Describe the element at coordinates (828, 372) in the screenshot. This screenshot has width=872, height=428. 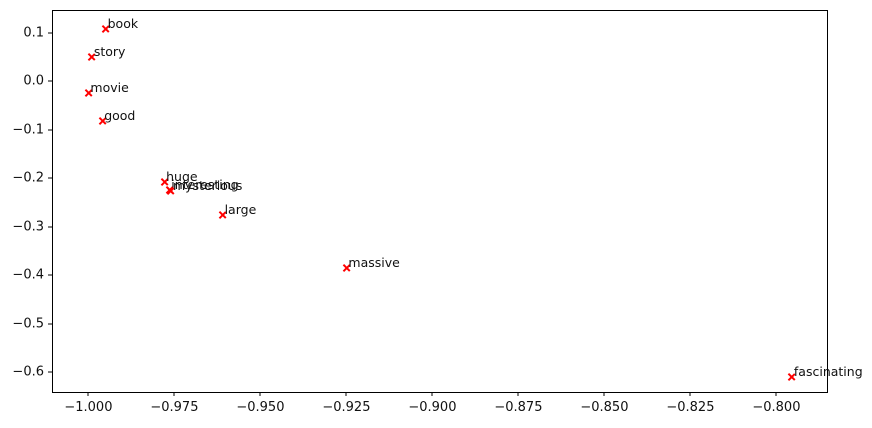
I see `data-point-label-fascinating: fascinating` at that location.